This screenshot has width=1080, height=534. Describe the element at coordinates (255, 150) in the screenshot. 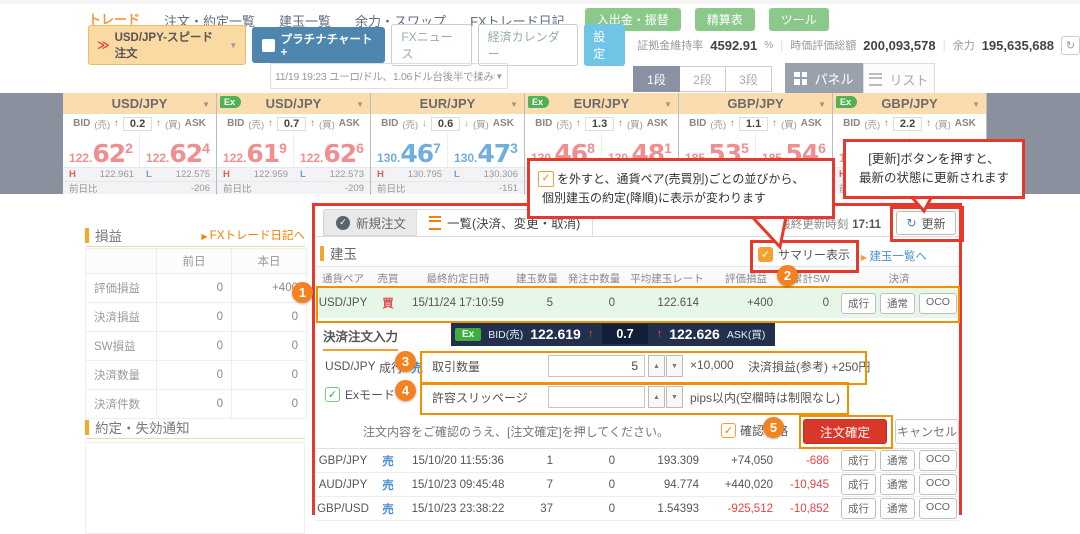

I see `bid-price: 122. 61 9` at that location.